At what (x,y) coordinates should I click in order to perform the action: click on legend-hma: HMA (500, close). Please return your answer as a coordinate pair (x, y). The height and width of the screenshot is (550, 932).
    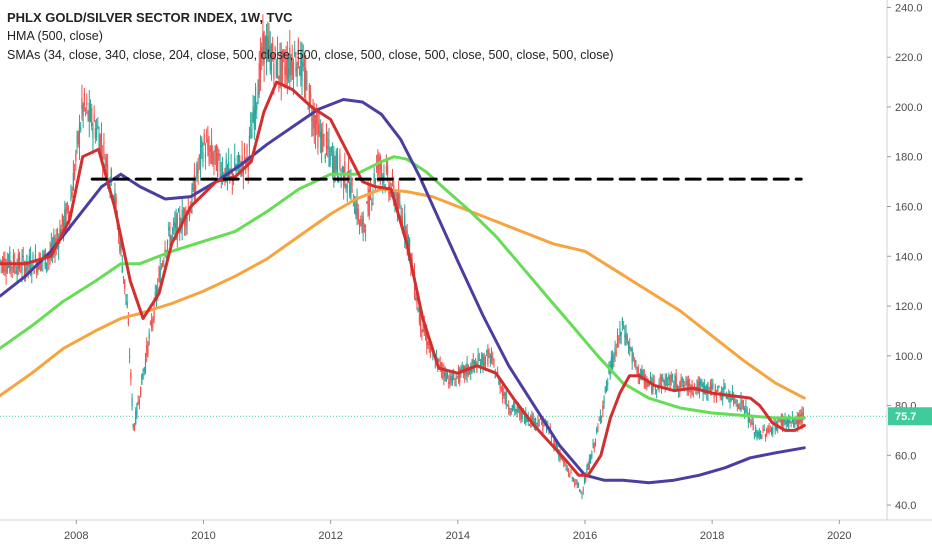
    Looking at the image, I should click on (55, 36).